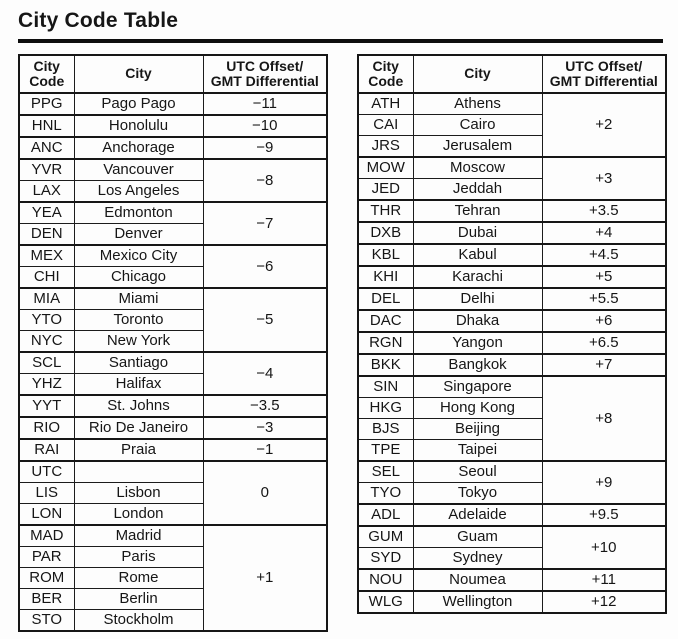 Image resolution: width=678 pixels, height=639 pixels. I want to click on utc-offset-cell: −10, so click(265, 126).